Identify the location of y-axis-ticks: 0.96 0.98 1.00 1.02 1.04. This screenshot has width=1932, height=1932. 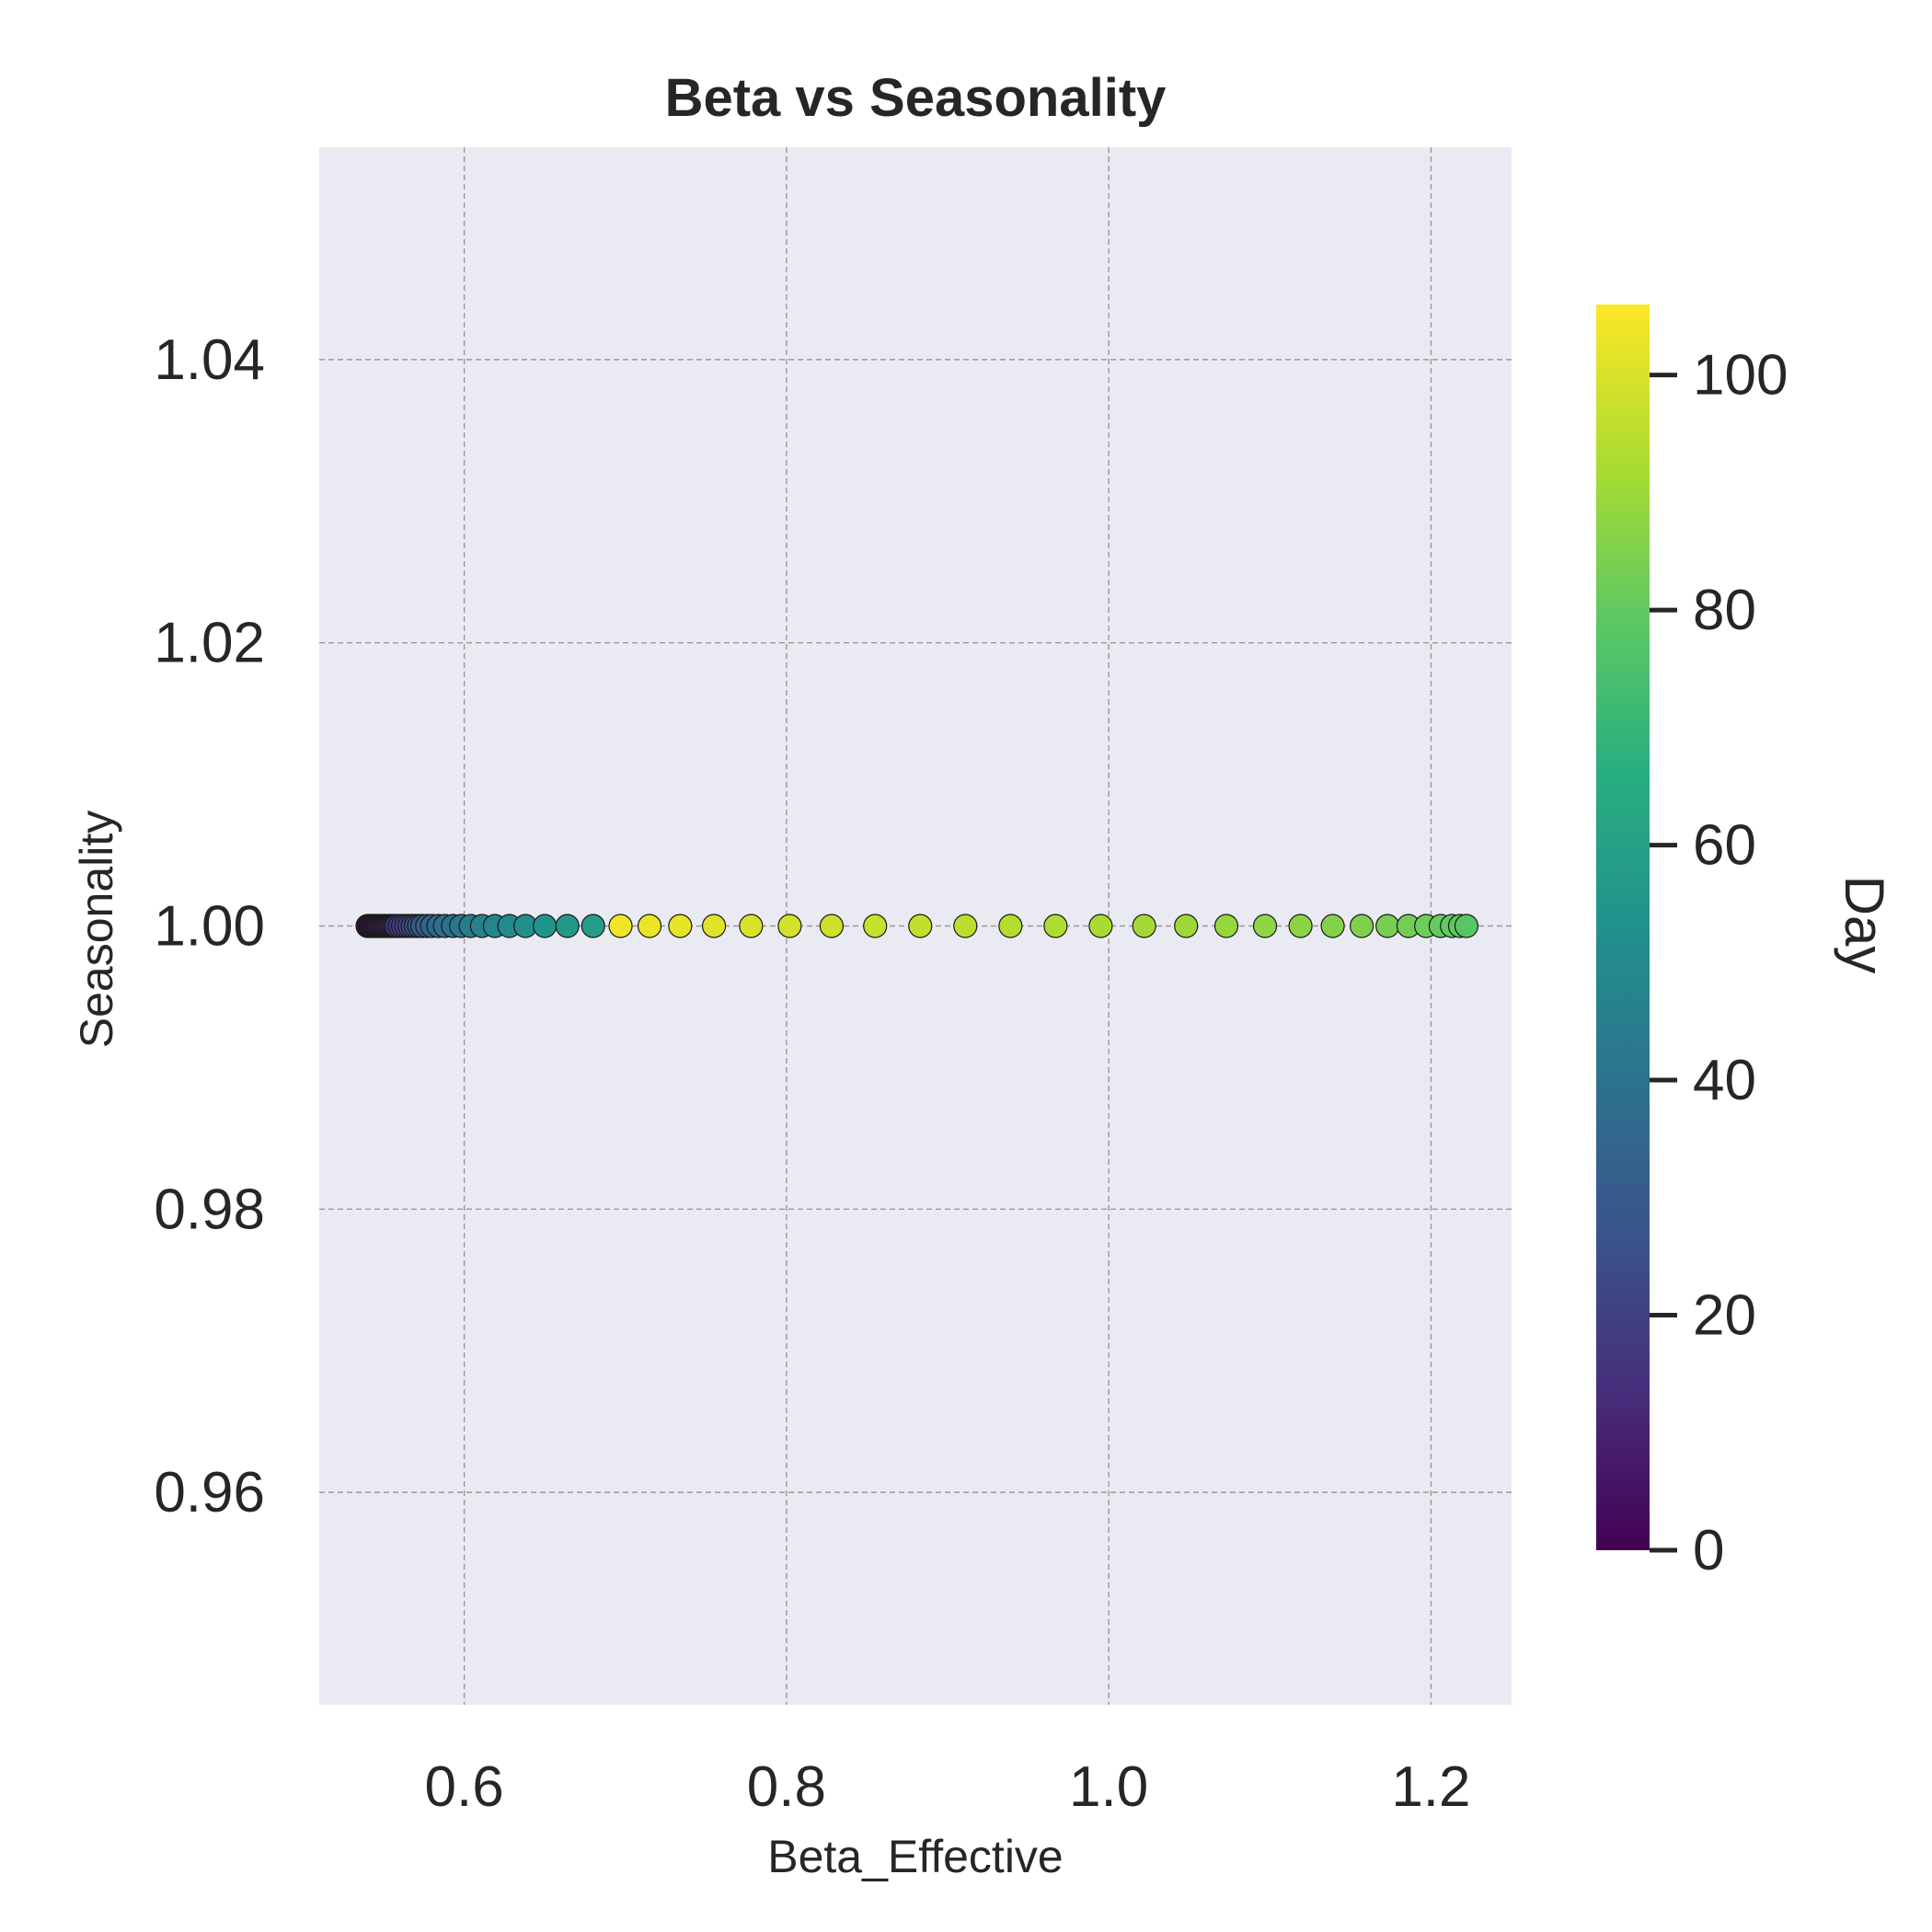
(209, 926).